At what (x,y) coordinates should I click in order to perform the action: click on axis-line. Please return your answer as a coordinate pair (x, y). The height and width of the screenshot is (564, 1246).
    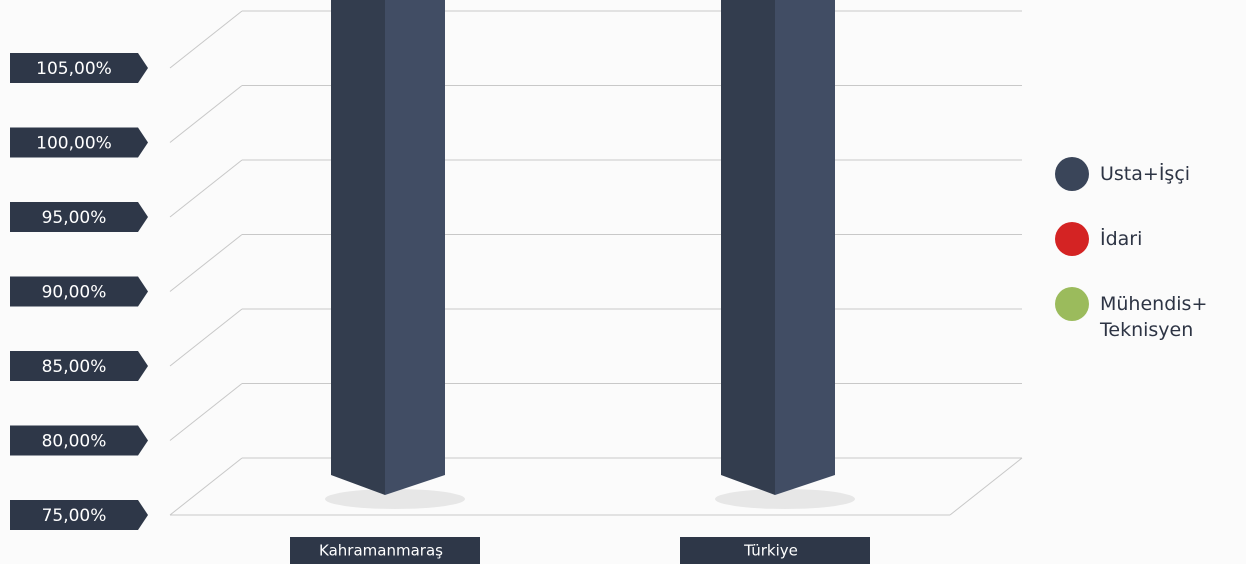
    Looking at the image, I should click on (986, 486).